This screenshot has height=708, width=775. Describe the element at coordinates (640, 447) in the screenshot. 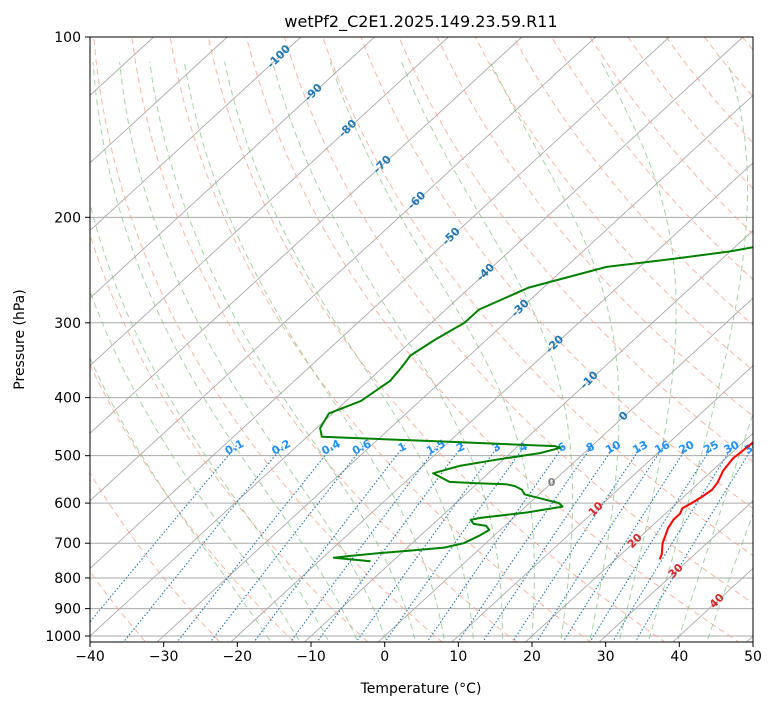

I see `mixing-ratio-label: 13` at that location.